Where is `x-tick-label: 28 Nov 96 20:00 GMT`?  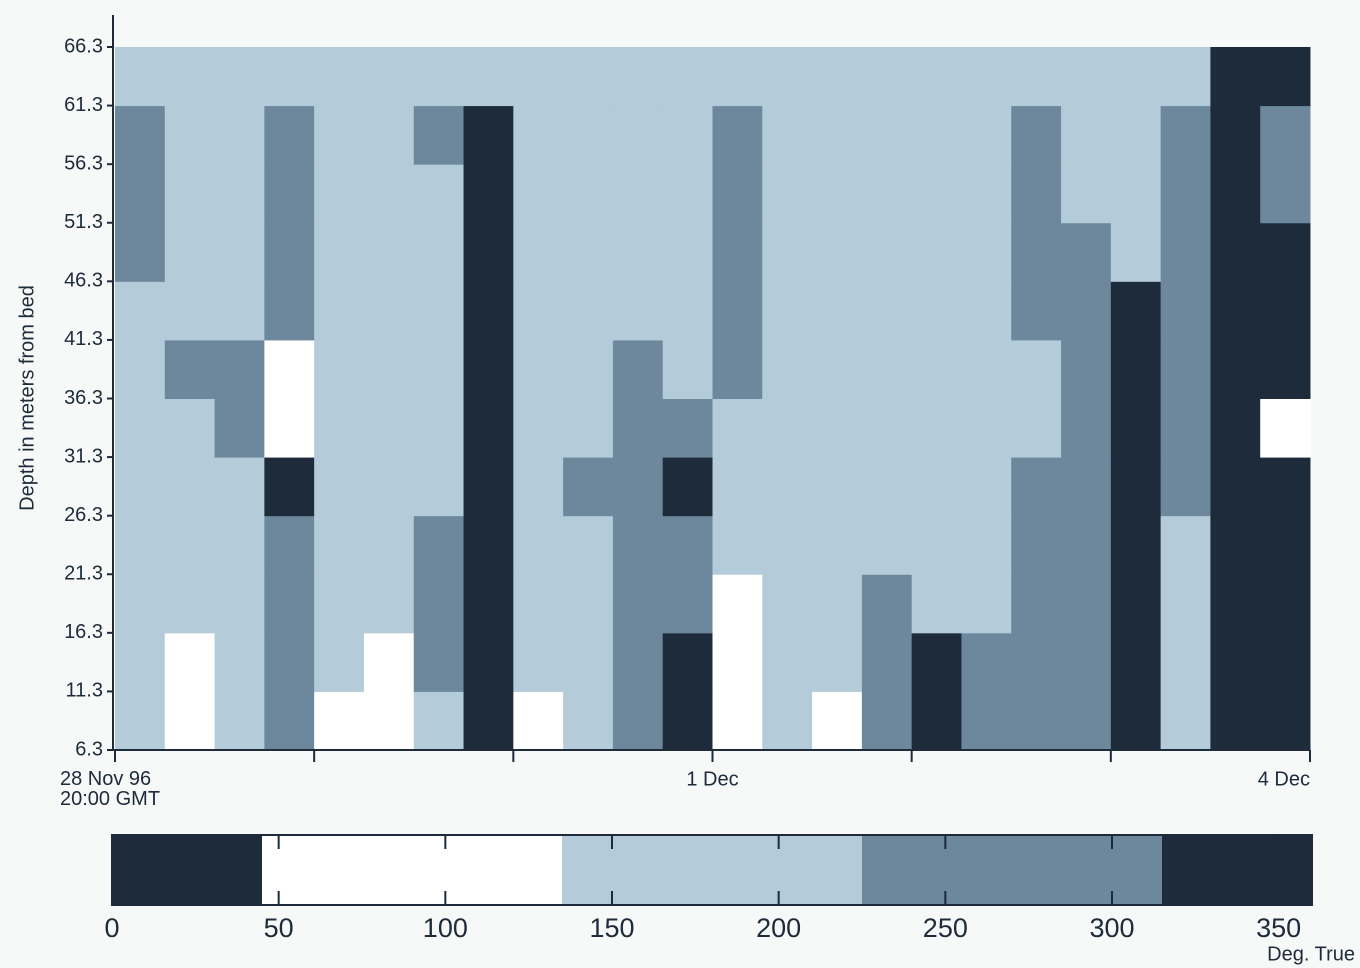
x-tick-label: 28 Nov 96 20:00 GMT is located at coordinates (110, 789).